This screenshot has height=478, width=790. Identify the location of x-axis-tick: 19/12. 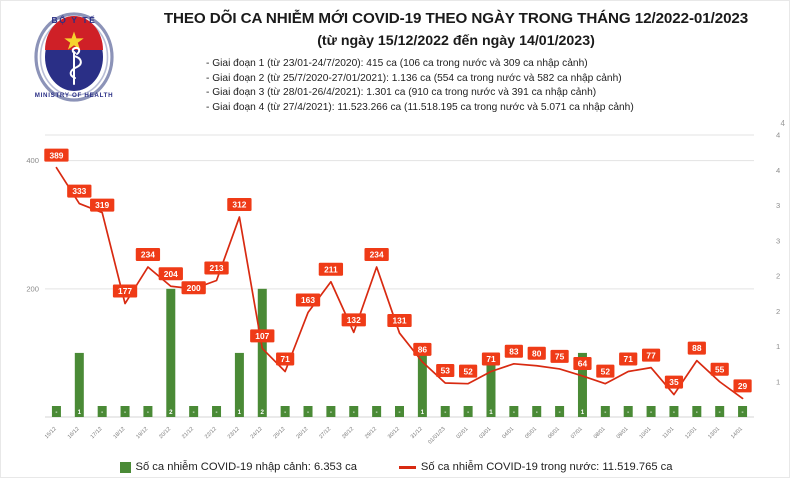
(142, 433).